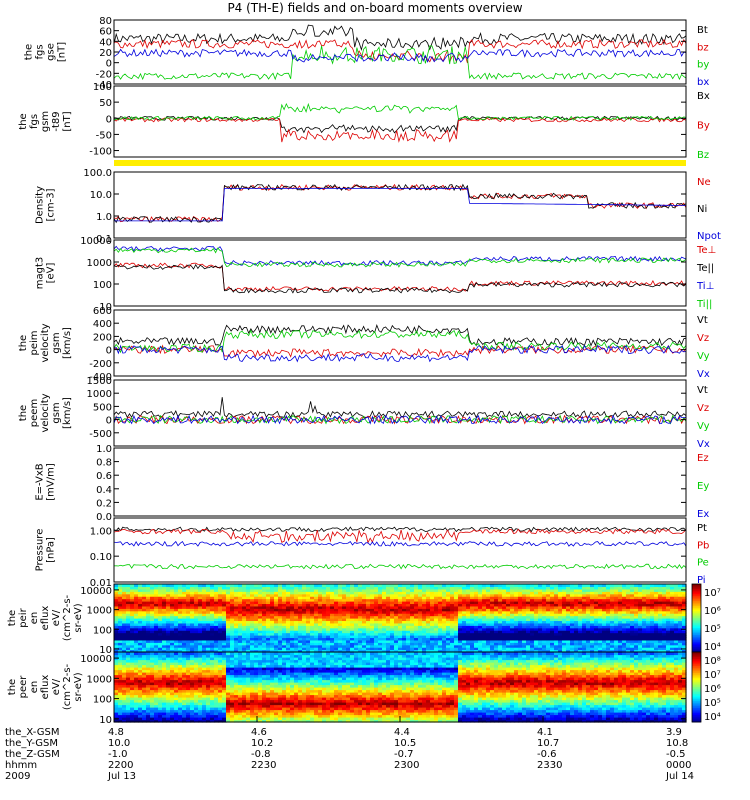  I want to click on footer-value: 4.4, so click(402, 732).